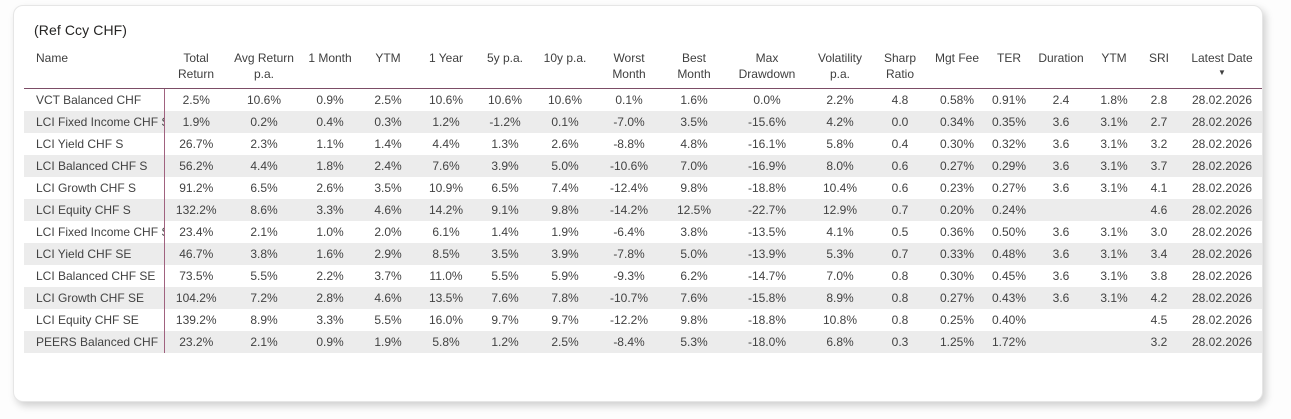  What do you see at coordinates (767, 100) in the screenshot?
I see `table-cell: 0.0%` at bounding box center [767, 100].